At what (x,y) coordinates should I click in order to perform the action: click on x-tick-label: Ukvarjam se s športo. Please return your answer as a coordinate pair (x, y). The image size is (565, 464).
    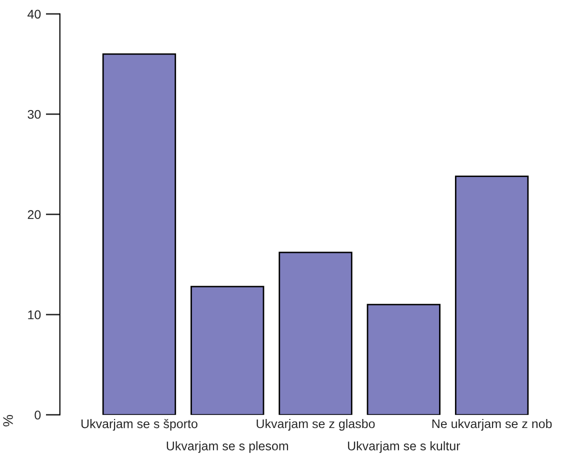
    Looking at the image, I should click on (139, 424).